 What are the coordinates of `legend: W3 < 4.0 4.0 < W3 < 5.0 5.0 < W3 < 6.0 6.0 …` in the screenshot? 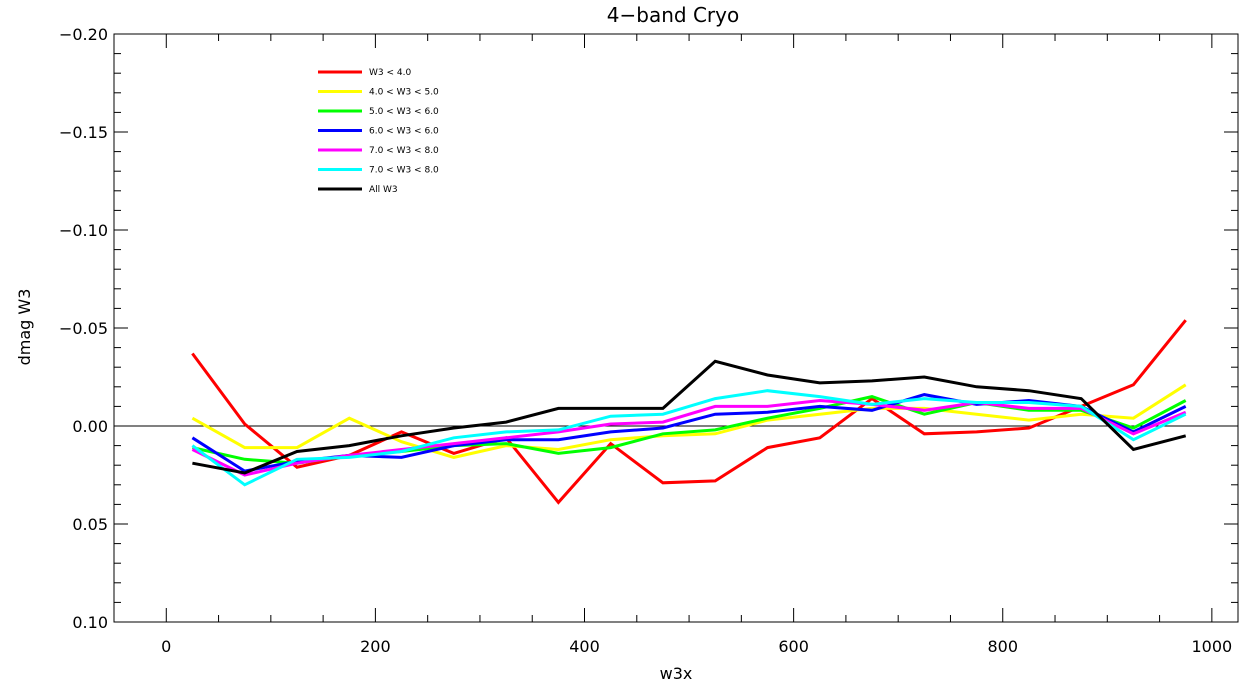 It's located at (378, 131).